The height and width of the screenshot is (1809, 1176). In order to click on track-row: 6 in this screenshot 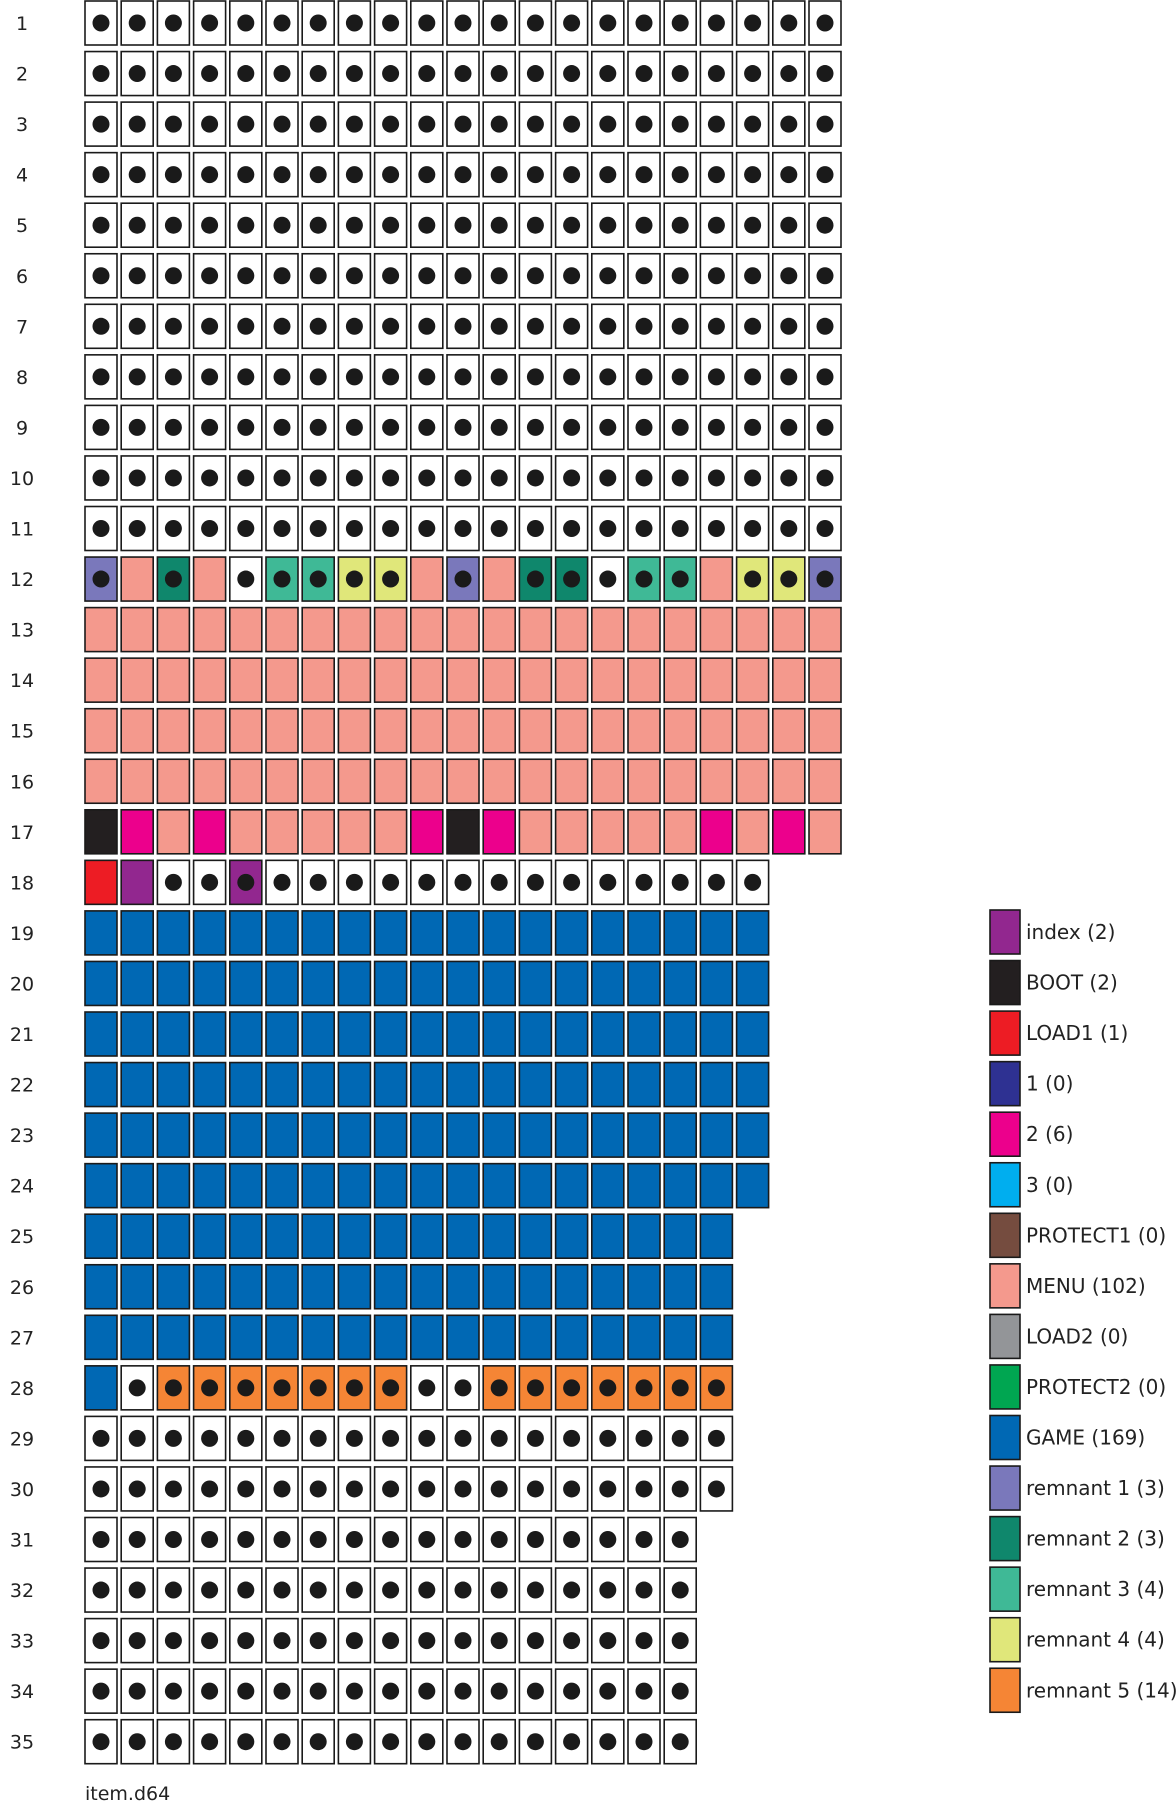, I will do `click(429, 275)`.